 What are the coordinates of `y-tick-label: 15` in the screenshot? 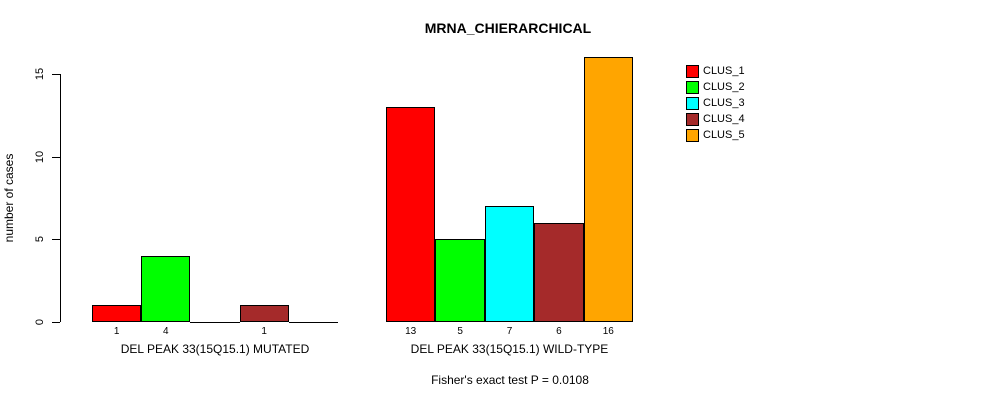 It's located at (40, 74).